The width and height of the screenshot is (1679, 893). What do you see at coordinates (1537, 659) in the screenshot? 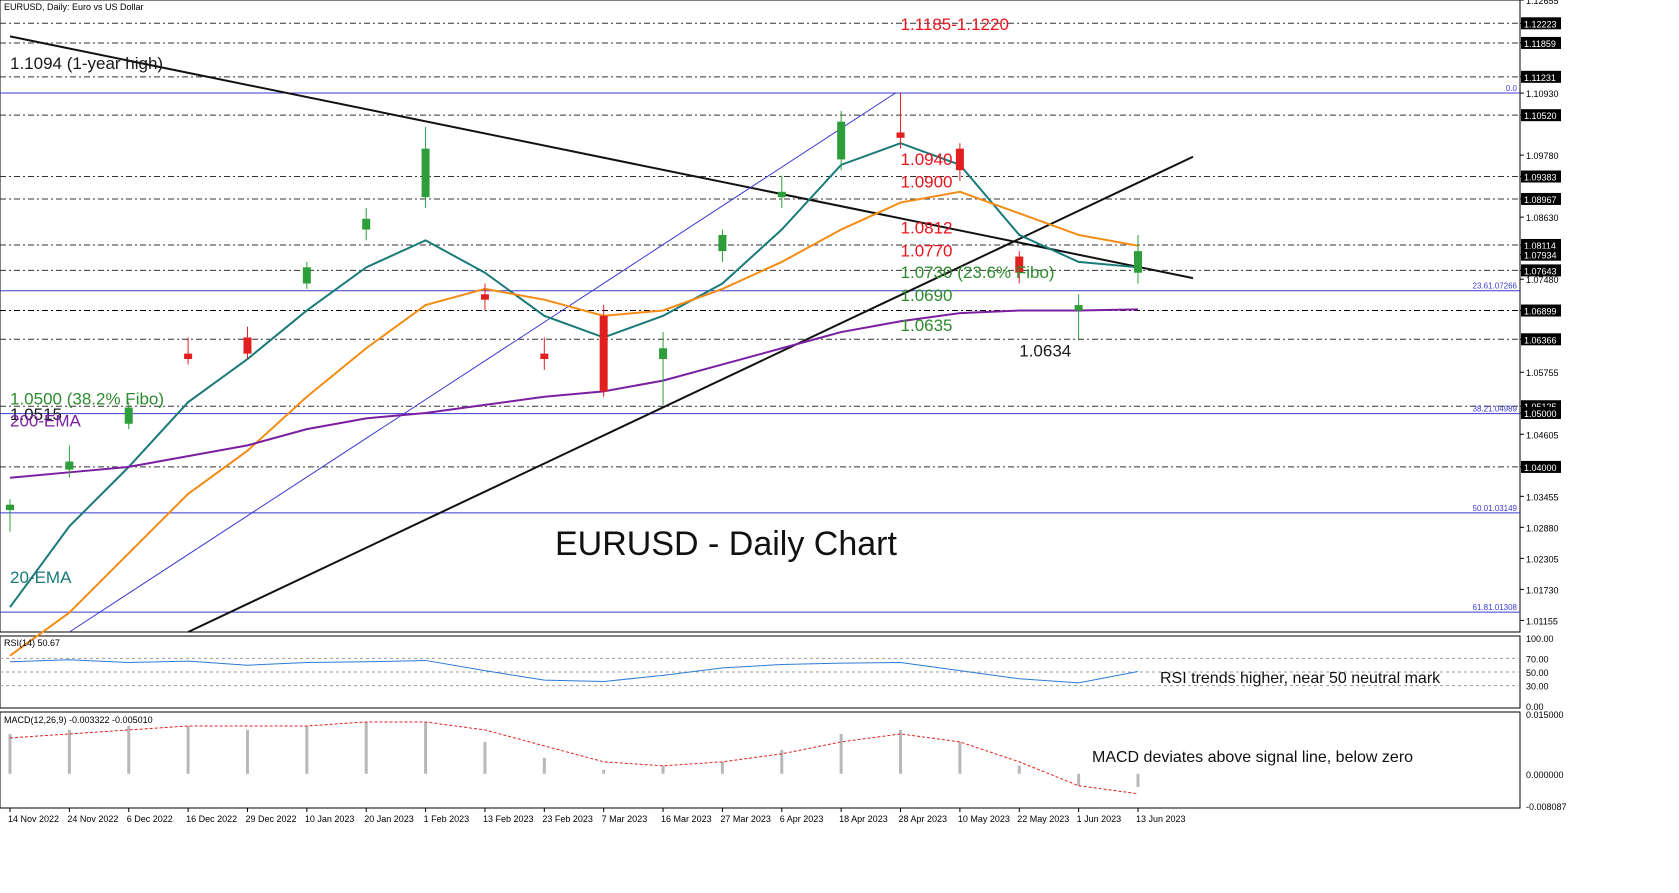
I see `rsi-tick-label: 70.00` at bounding box center [1537, 659].